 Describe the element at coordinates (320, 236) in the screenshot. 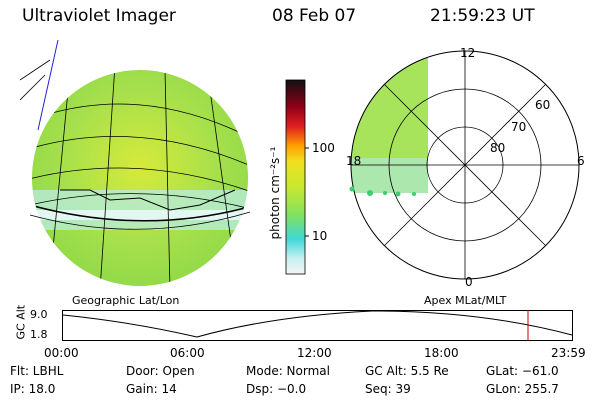

I see `colorbar-tick-10: 10` at that location.